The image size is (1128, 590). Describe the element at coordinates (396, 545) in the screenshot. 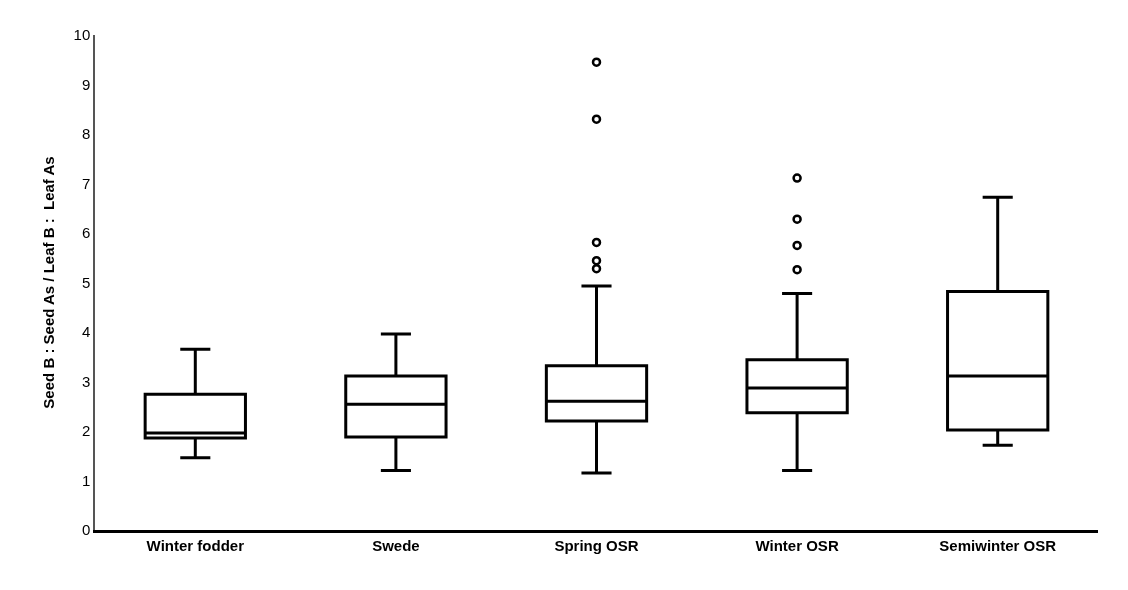

I see `x-tick-label: Swede` at that location.